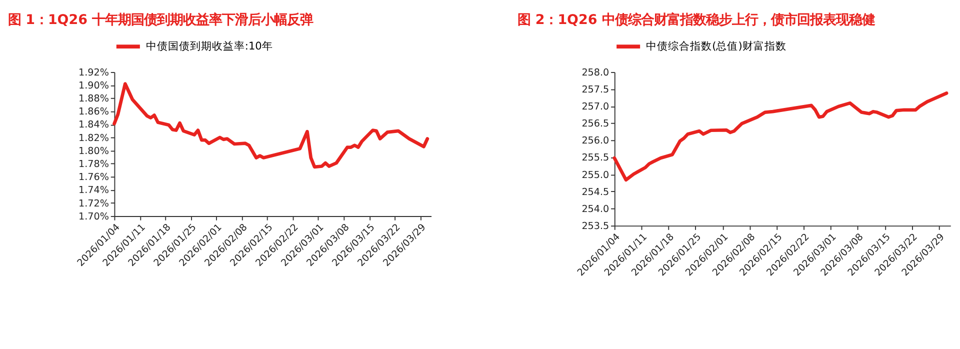  I want to click on y-tick-label: 1.84%, so click(93, 125).